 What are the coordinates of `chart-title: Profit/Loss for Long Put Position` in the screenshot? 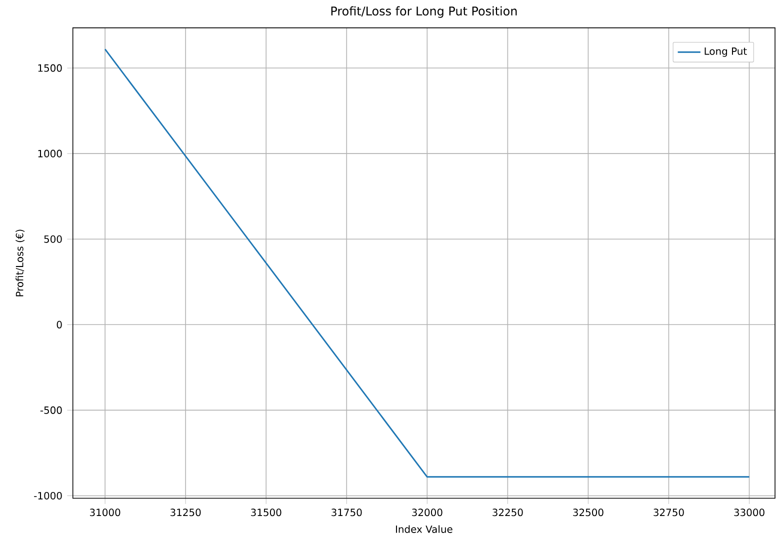 It's located at (424, 12).